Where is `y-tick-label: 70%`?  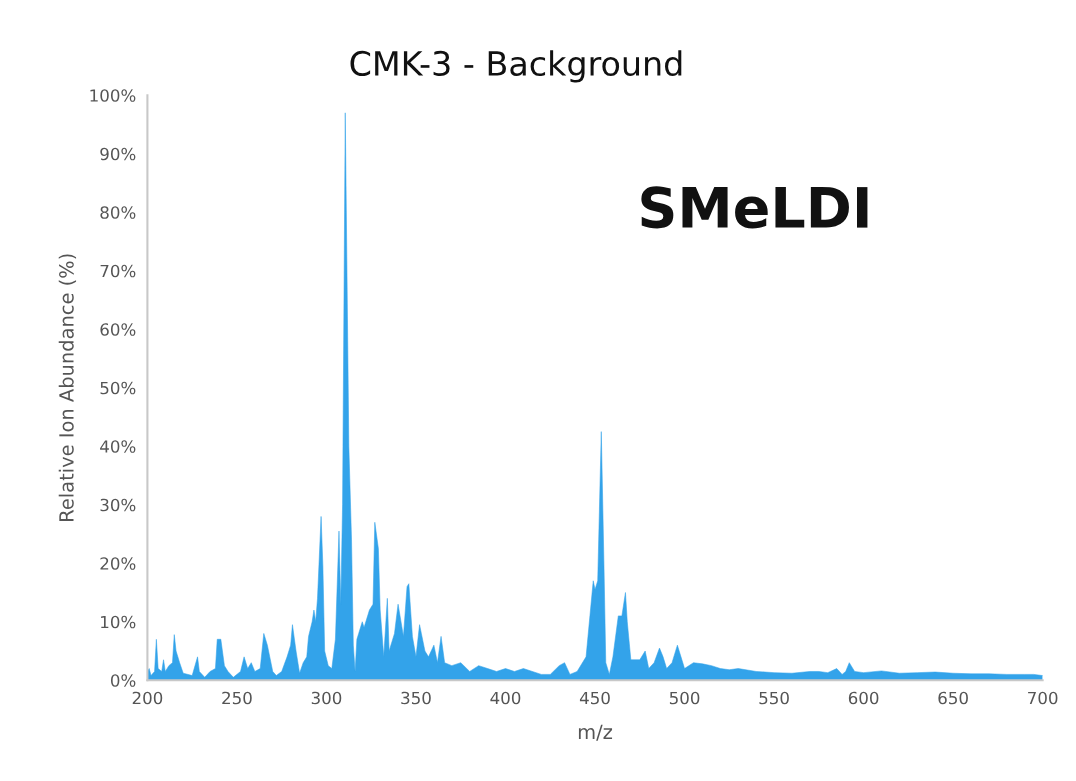
y-tick-label: 70% is located at coordinates (118, 271).